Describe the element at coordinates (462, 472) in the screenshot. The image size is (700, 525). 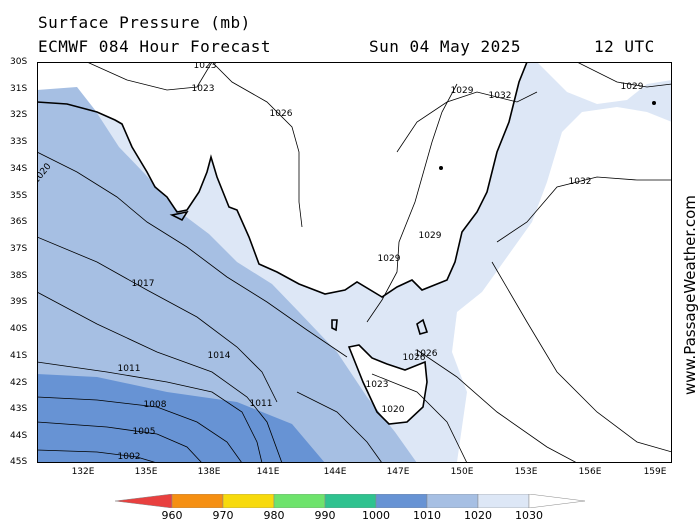
I see `lon-label: 150E` at that location.